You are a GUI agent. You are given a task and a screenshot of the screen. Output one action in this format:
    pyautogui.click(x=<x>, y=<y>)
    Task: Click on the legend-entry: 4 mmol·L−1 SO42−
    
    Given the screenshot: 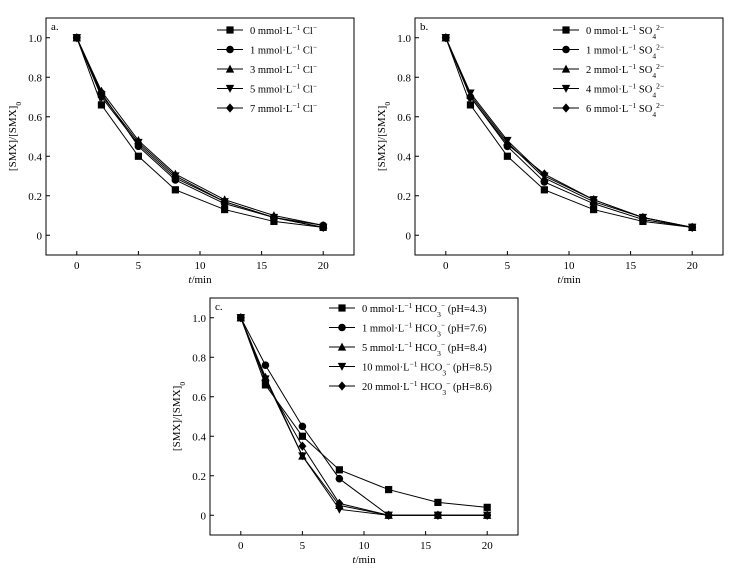 What is the action you would take?
    pyautogui.click(x=625, y=90)
    